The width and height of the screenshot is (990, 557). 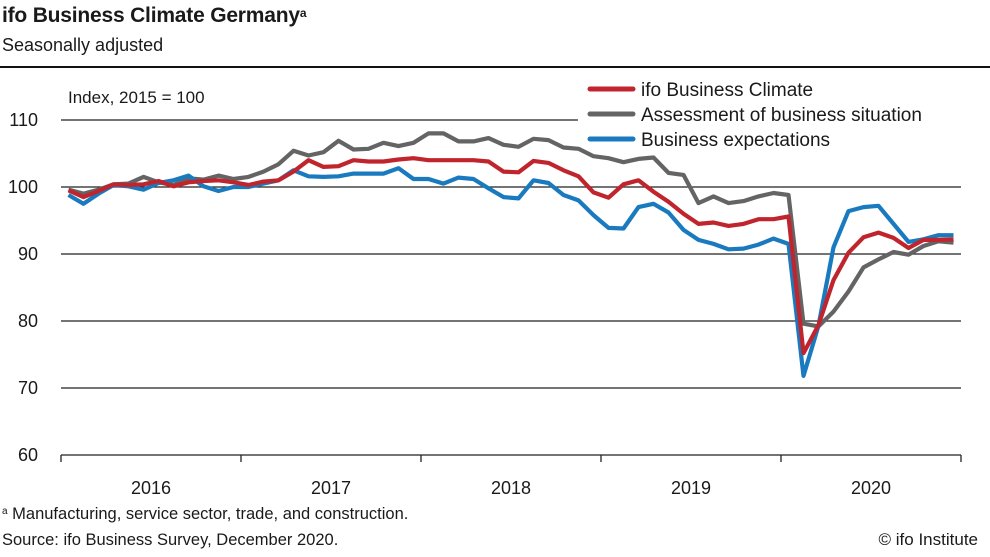 What do you see at coordinates (5, 511) in the screenshot?
I see `footnote-marker: a` at bounding box center [5, 511].